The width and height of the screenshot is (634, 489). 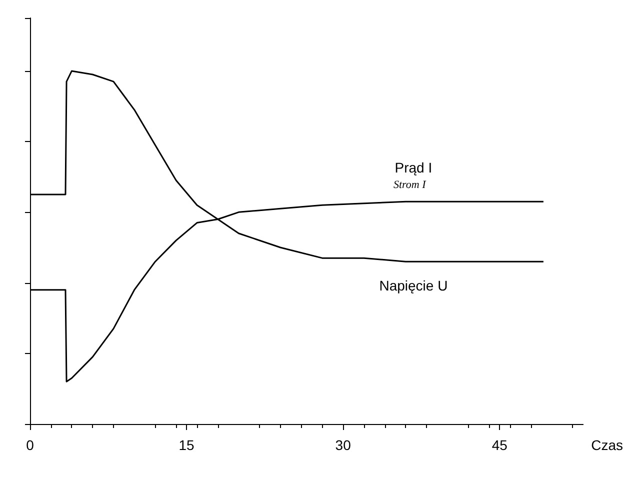 I want to click on x-tick-label: 30, so click(x=343, y=445).